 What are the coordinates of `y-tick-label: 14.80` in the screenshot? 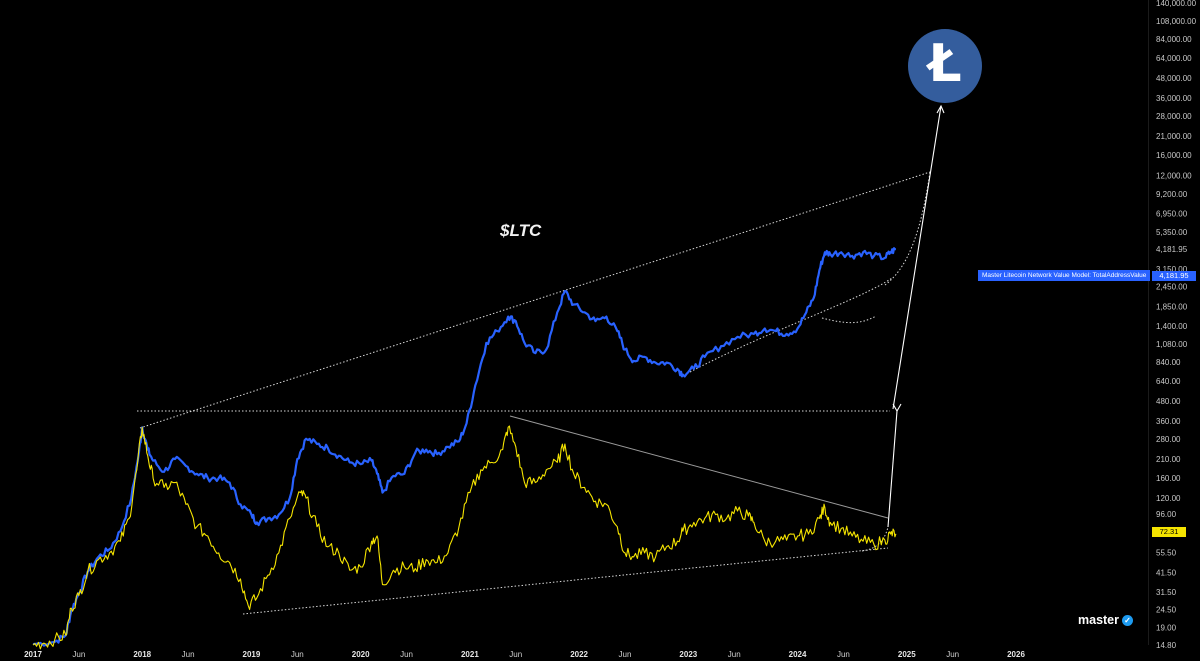 It's located at (1166, 645).